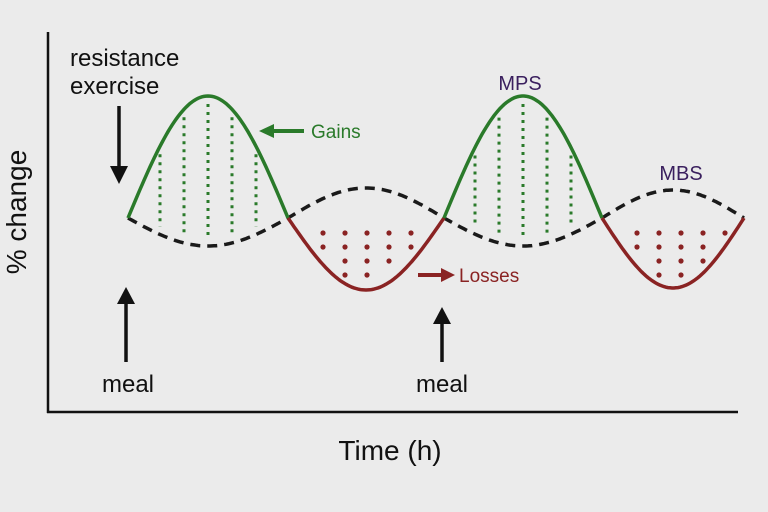  Describe the element at coordinates (16, 212) in the screenshot. I see `y-axis-label: % change` at that location.